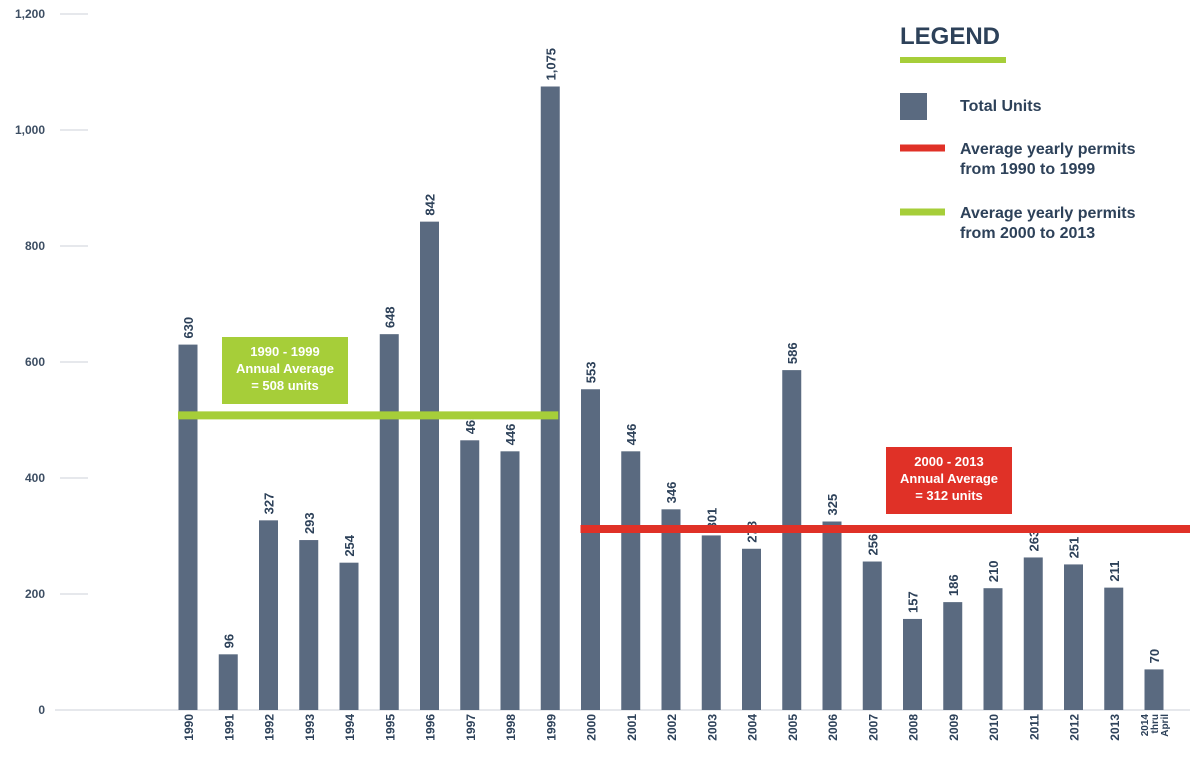 This screenshot has width=1190, height=761. I want to click on value-label: 1,075, so click(550, 64).